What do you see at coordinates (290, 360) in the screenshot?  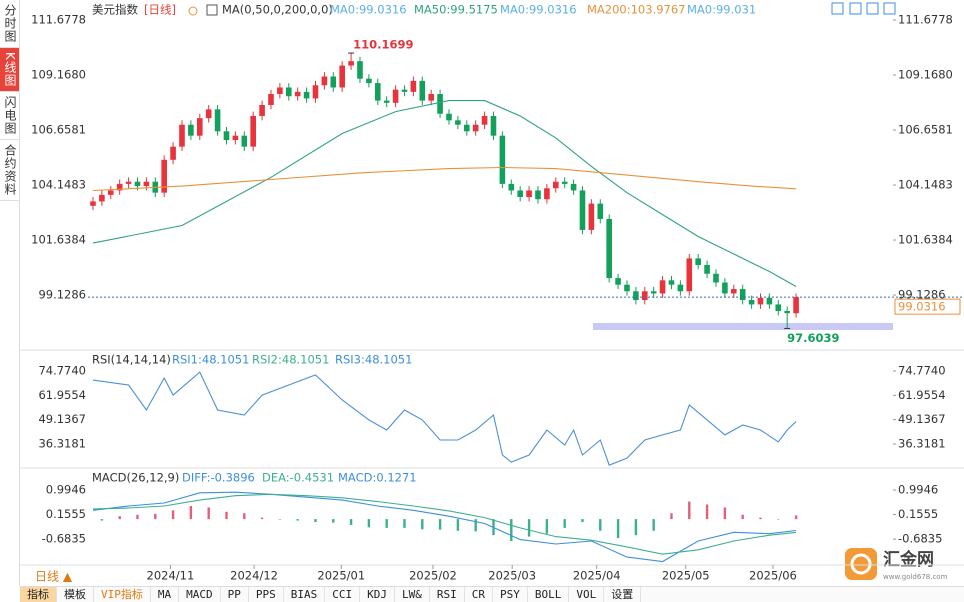 I see `indicator-value: RSI2:48.1051` at bounding box center [290, 360].